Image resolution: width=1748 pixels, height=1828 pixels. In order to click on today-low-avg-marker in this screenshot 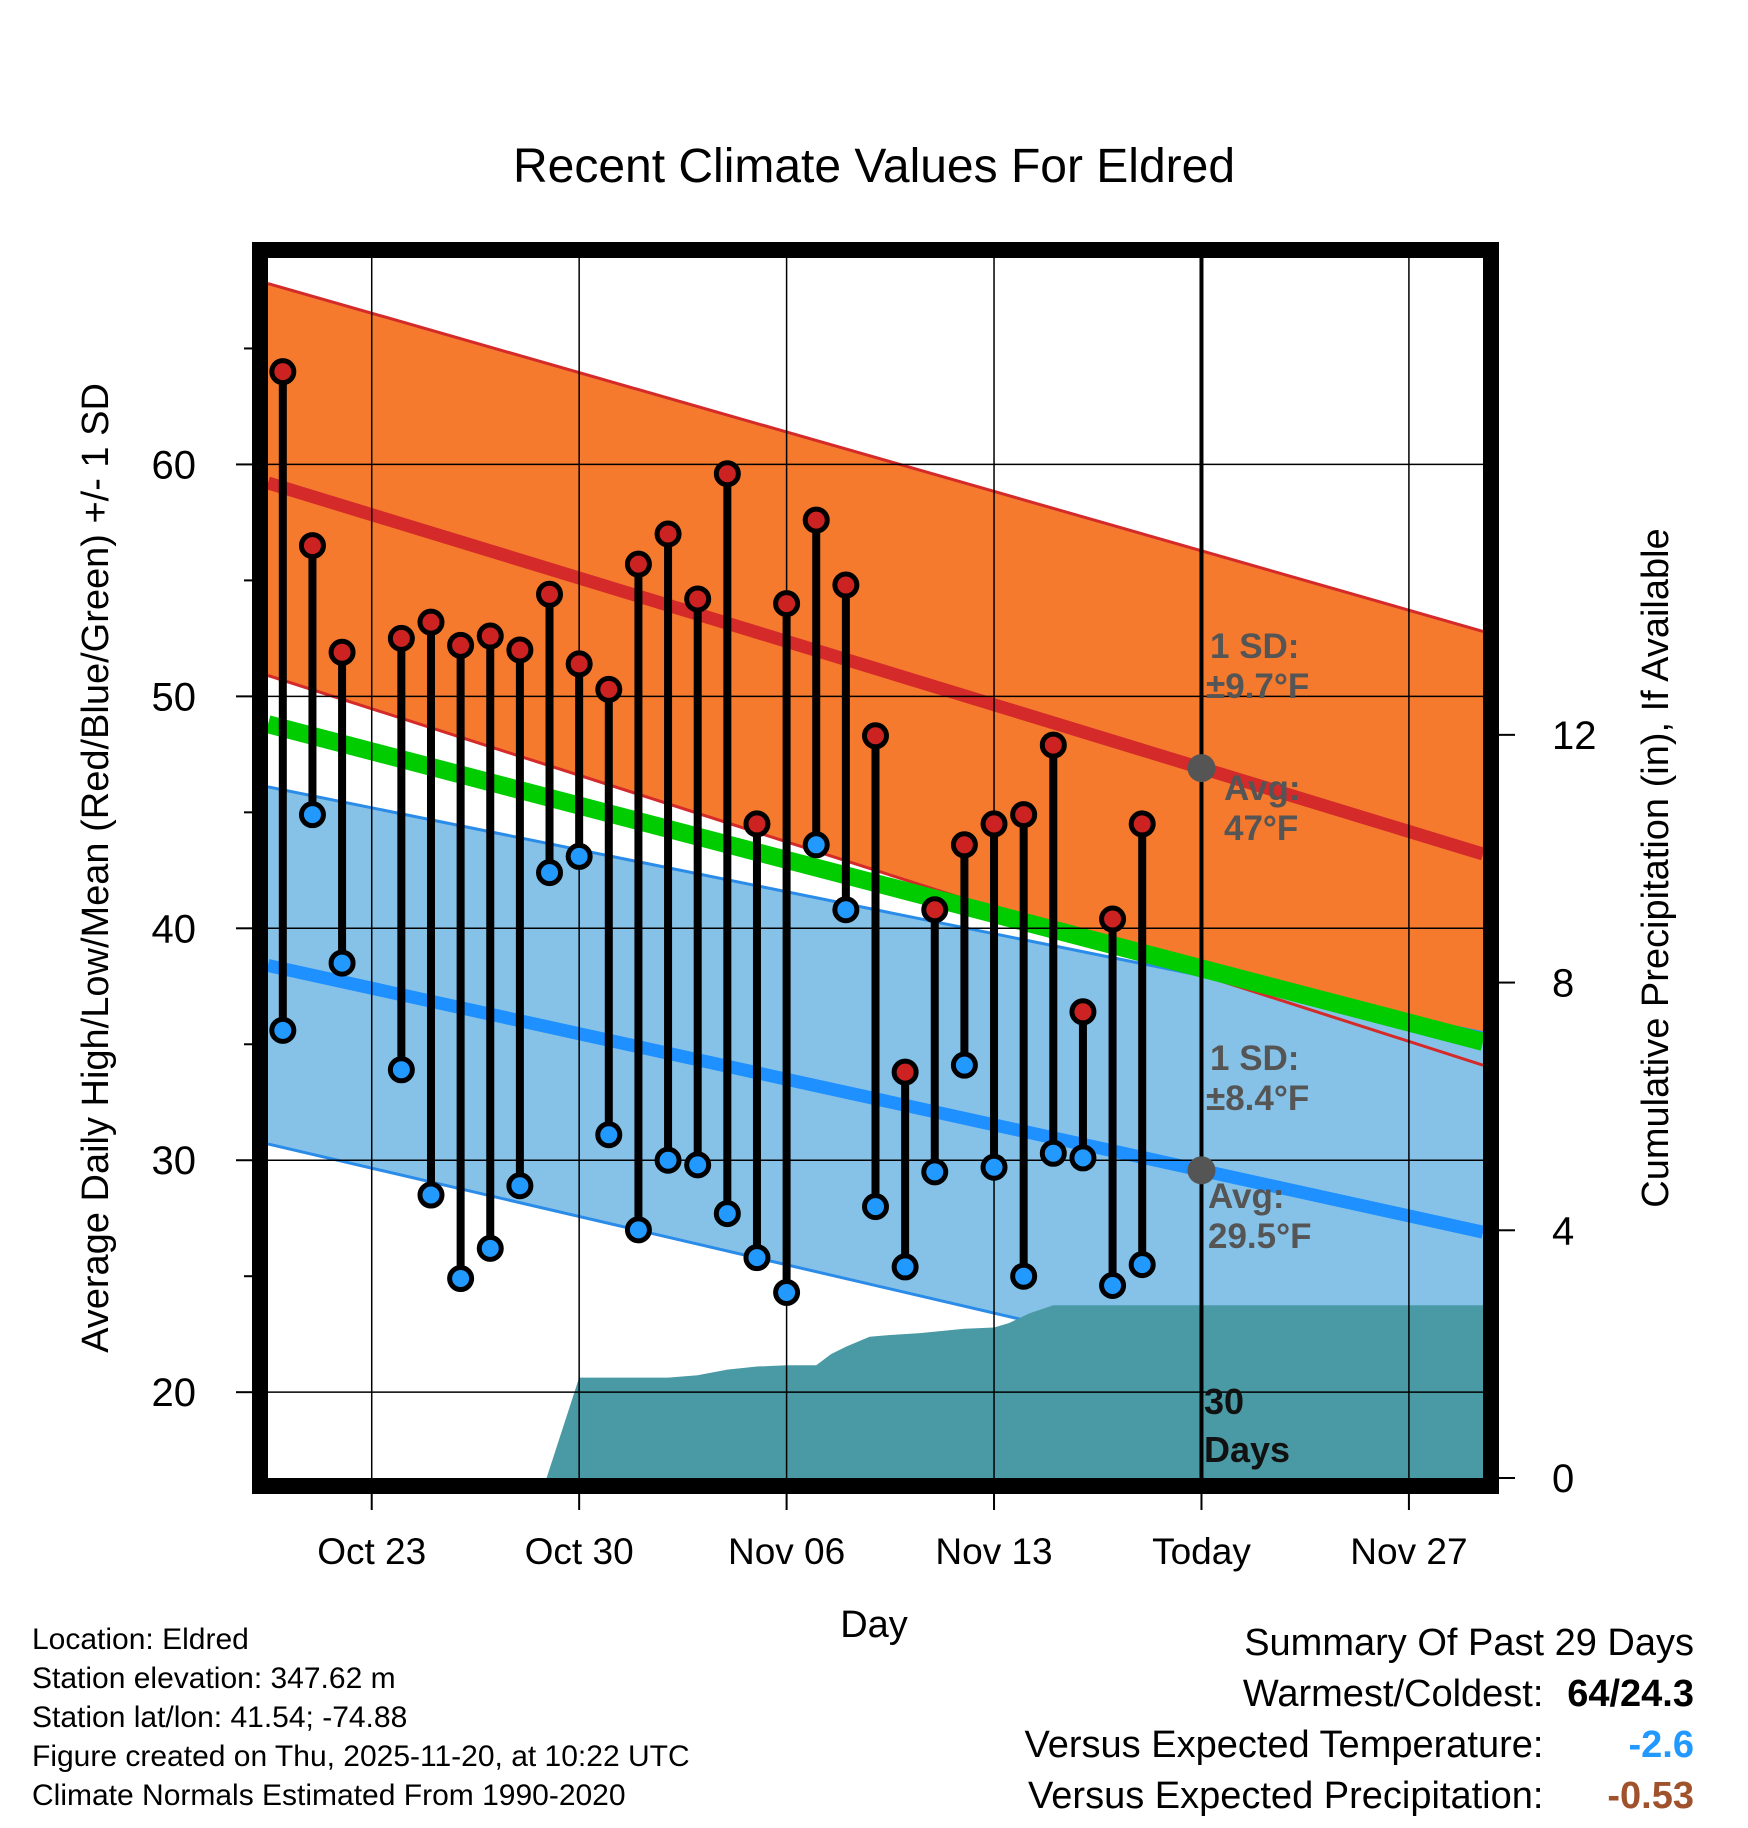, I will do `click(1201, 1170)`.